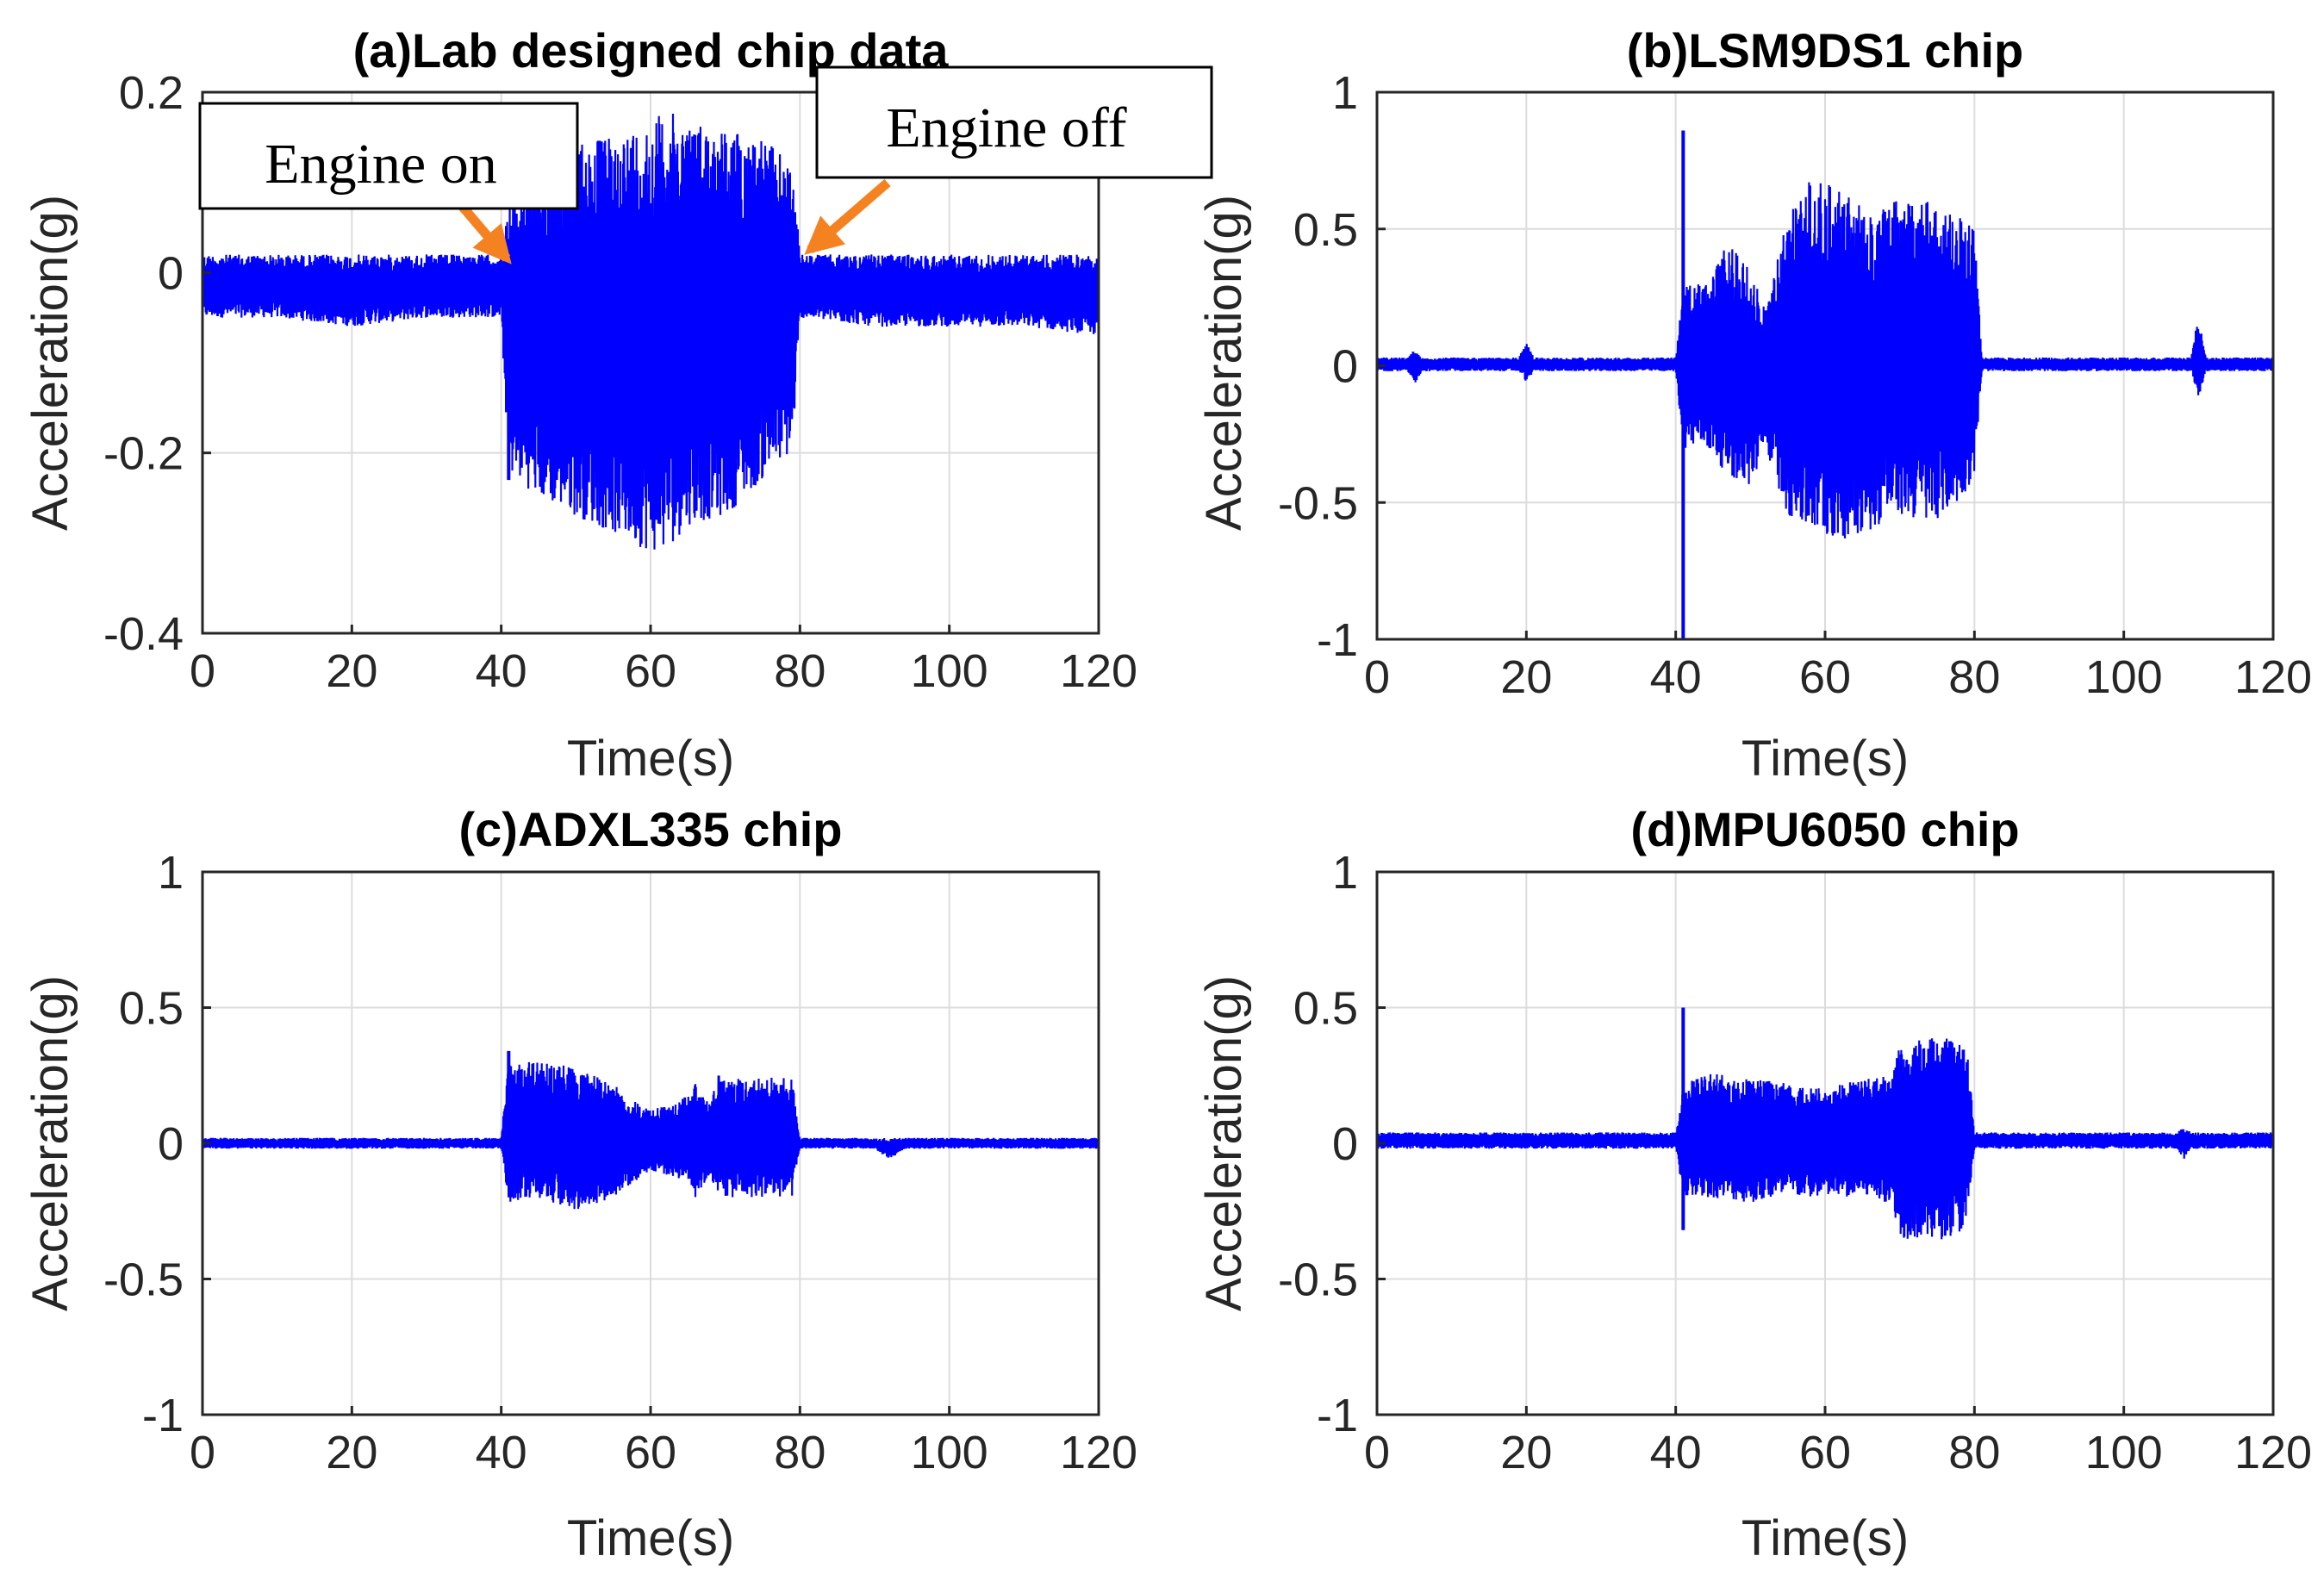 The image size is (2324, 1587). I want to click on chart-title: (d)MPU6050 chip, so click(1825, 829).